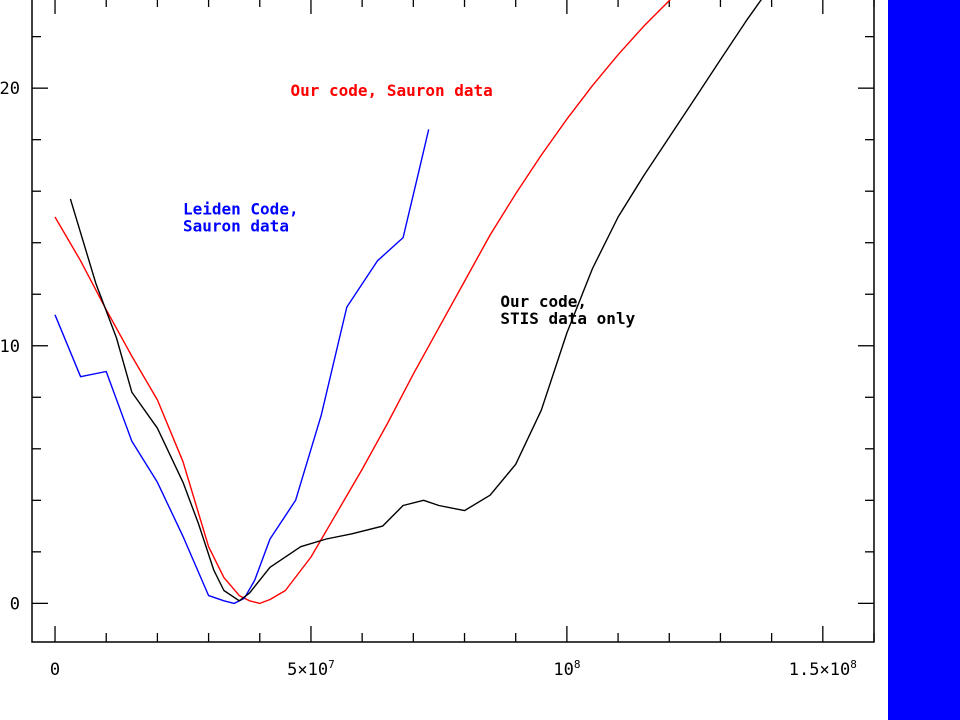  What do you see at coordinates (15, 604) in the screenshot?
I see `y-tick-label: 0` at bounding box center [15, 604].